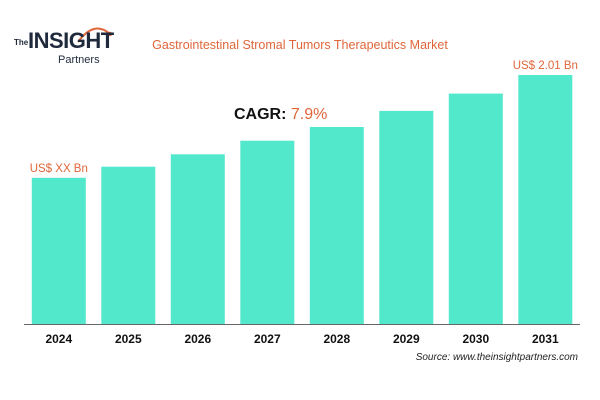 The width and height of the screenshot is (600, 400). What do you see at coordinates (406, 217) in the screenshot?
I see `bar-2029` at bounding box center [406, 217].